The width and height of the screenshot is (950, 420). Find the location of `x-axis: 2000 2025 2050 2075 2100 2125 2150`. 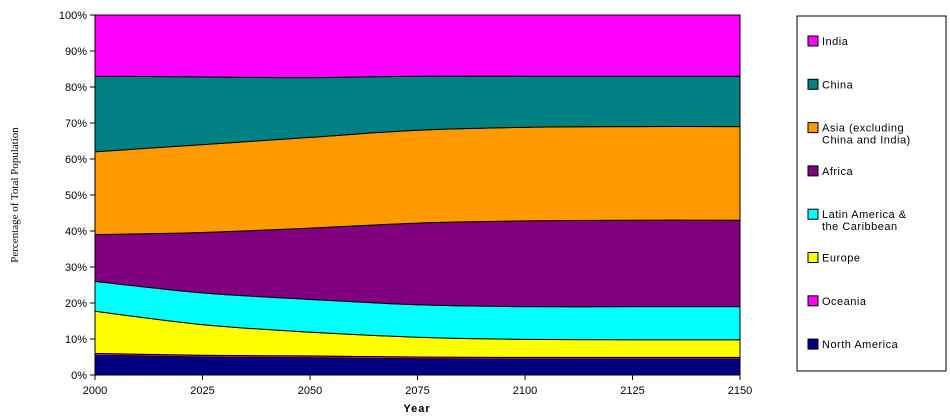

x-axis: 2000 2025 2050 2075 2100 2125 2150 is located at coordinates (417, 386).